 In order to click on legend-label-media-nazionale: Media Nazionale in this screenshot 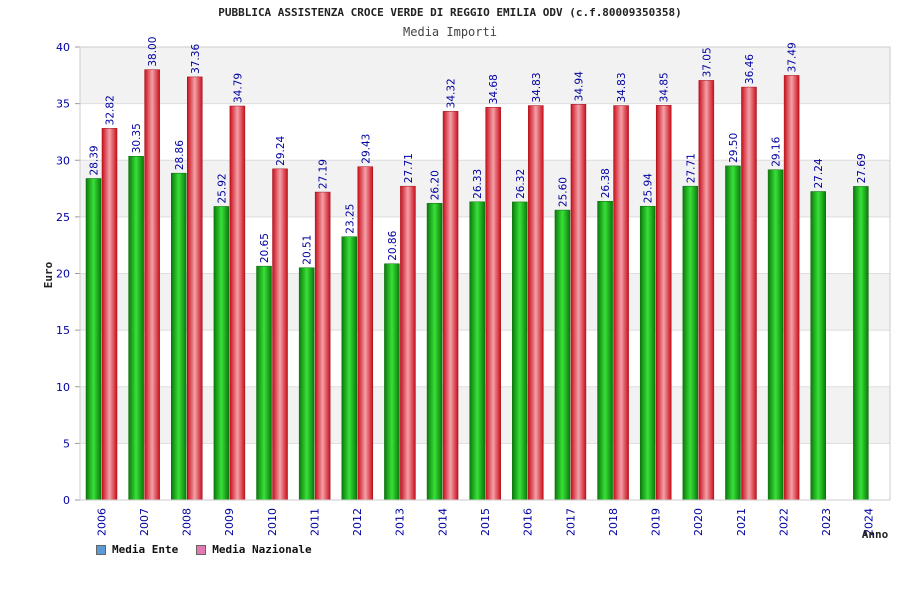, I will do `click(262, 549)`.